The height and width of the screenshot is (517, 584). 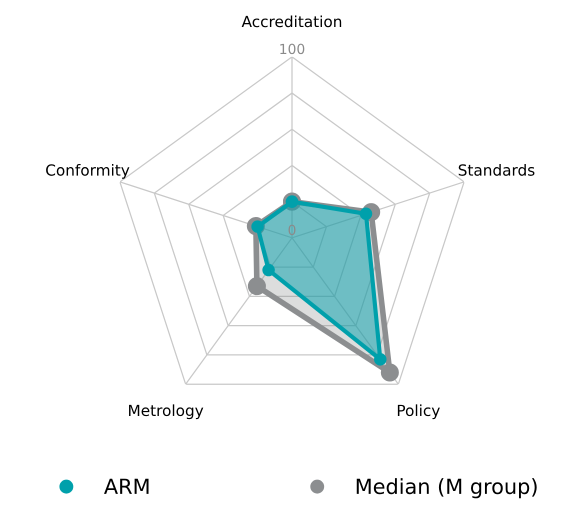 What do you see at coordinates (446, 488) in the screenshot?
I see `legend-label: Median (M group)` at bounding box center [446, 488].